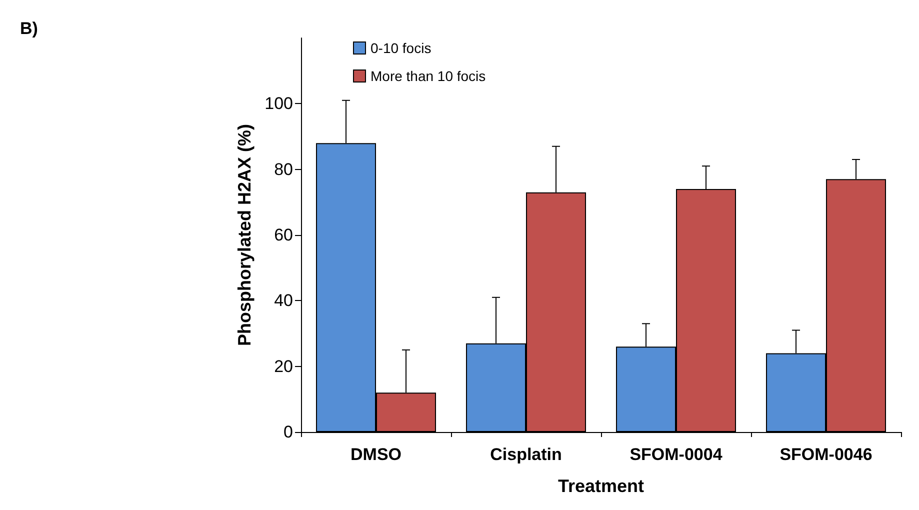 The height and width of the screenshot is (510, 919). I want to click on x-axis-title: Treatment, so click(601, 486).